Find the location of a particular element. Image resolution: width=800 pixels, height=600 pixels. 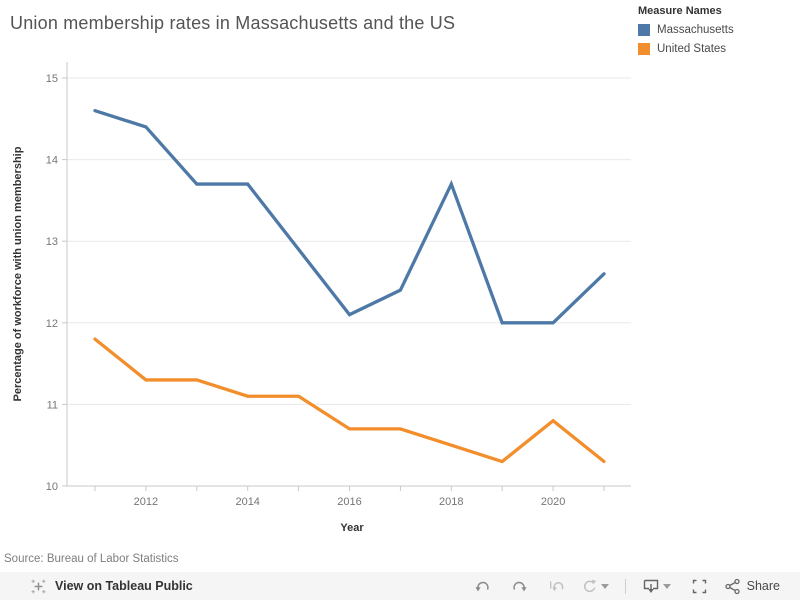

y-tick-label: 15 is located at coordinates (52, 79).